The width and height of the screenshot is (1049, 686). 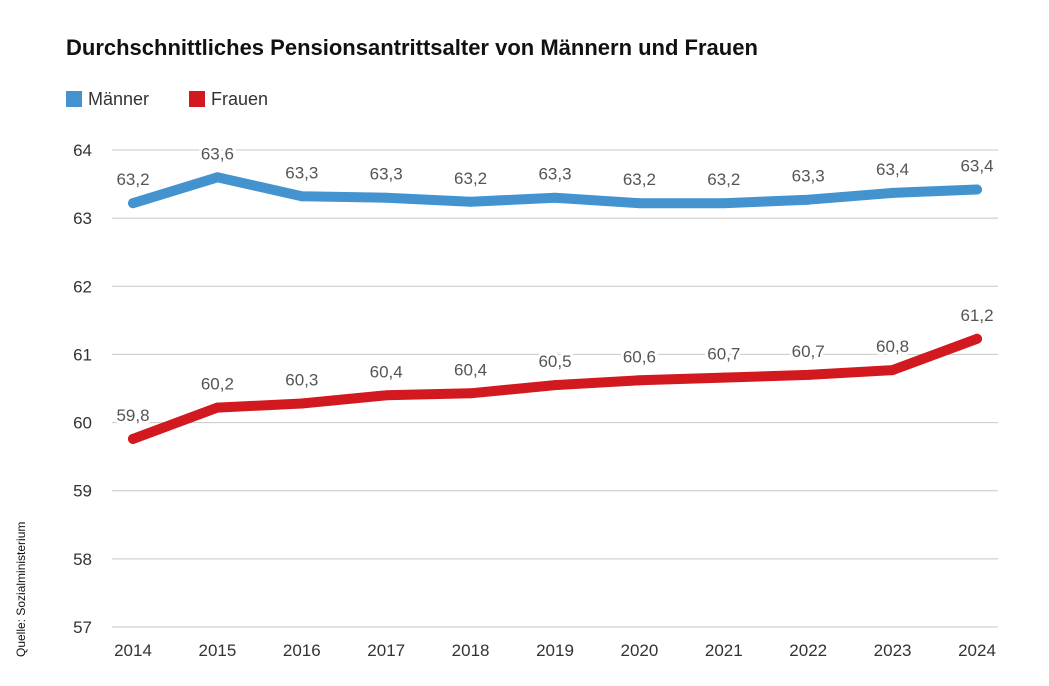 What do you see at coordinates (893, 650) in the screenshot?
I see `x-tick-label: 2023` at bounding box center [893, 650].